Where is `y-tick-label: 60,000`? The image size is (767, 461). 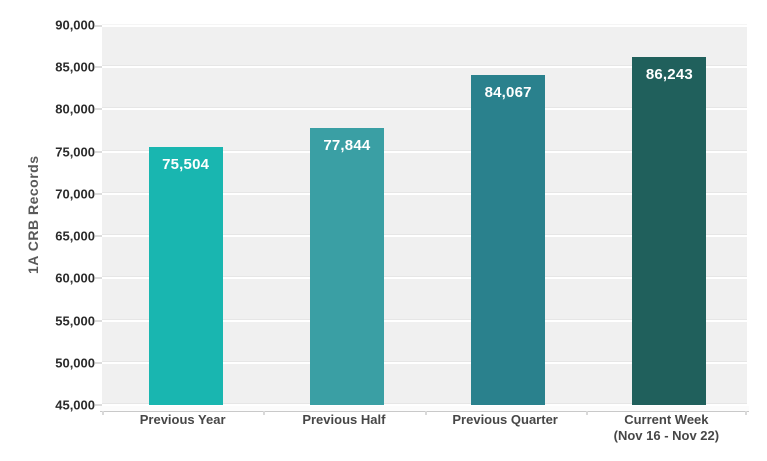
y-tick-label: 60,000 is located at coordinates (75, 278).